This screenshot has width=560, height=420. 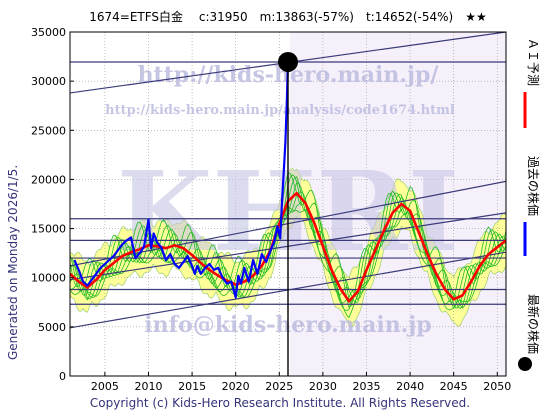 I want to click on y-tick-label: 35000, so click(x=48, y=32).